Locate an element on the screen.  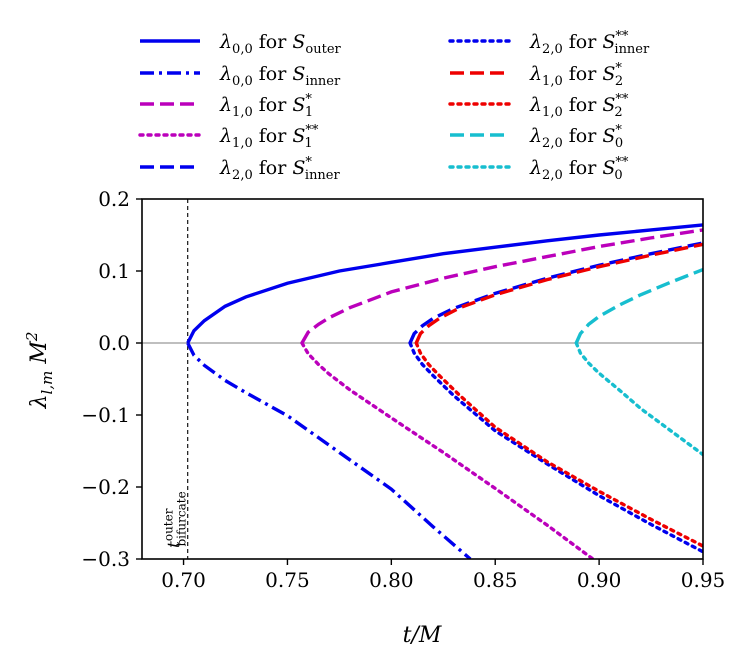
legend-label: λ2,0 for S* inner is located at coordinates (280, 169).